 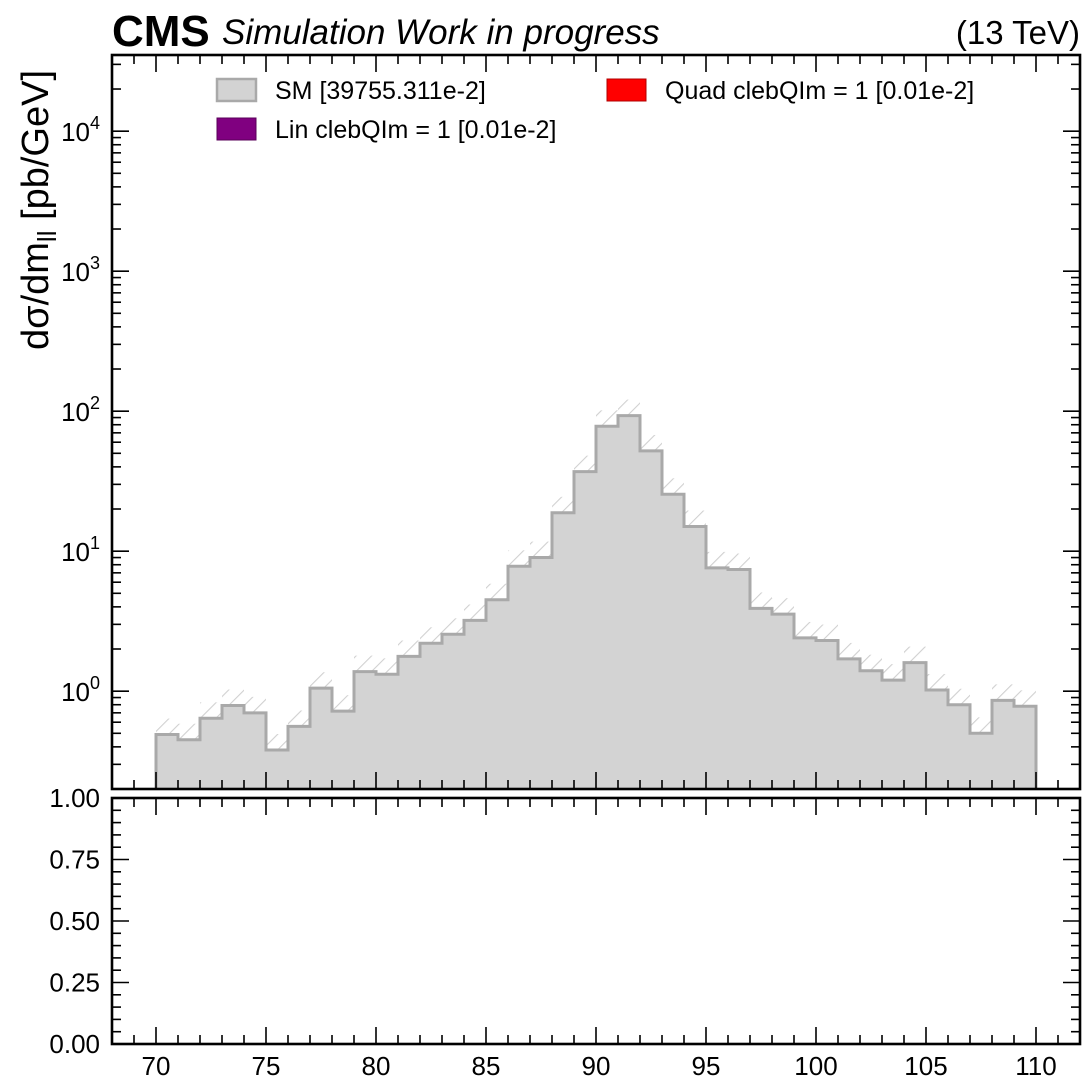 I want to click on legend-label-lin: Lin clebQIm = 1 [0.01e-2], so click(x=415, y=130).